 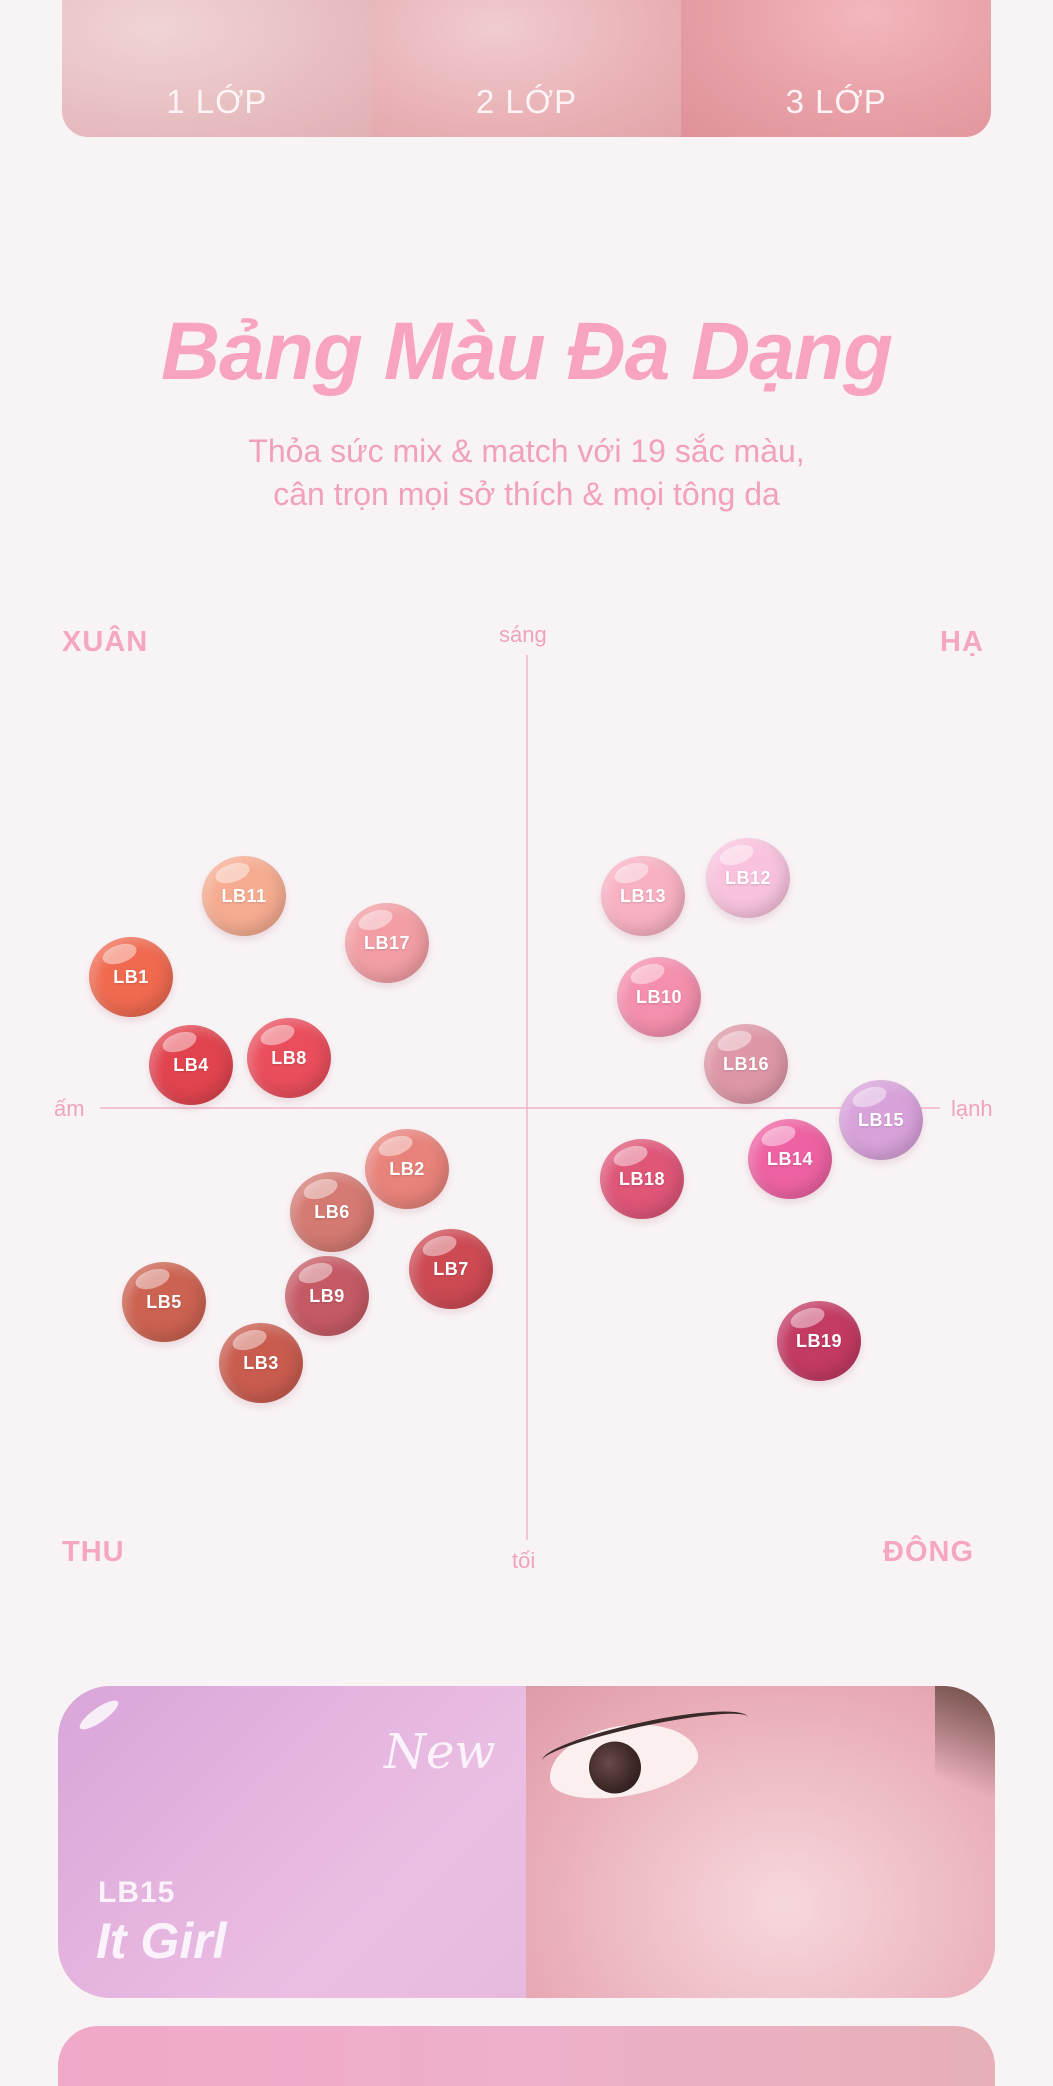 I want to click on shade-code: LB19, so click(x=818, y=1340).